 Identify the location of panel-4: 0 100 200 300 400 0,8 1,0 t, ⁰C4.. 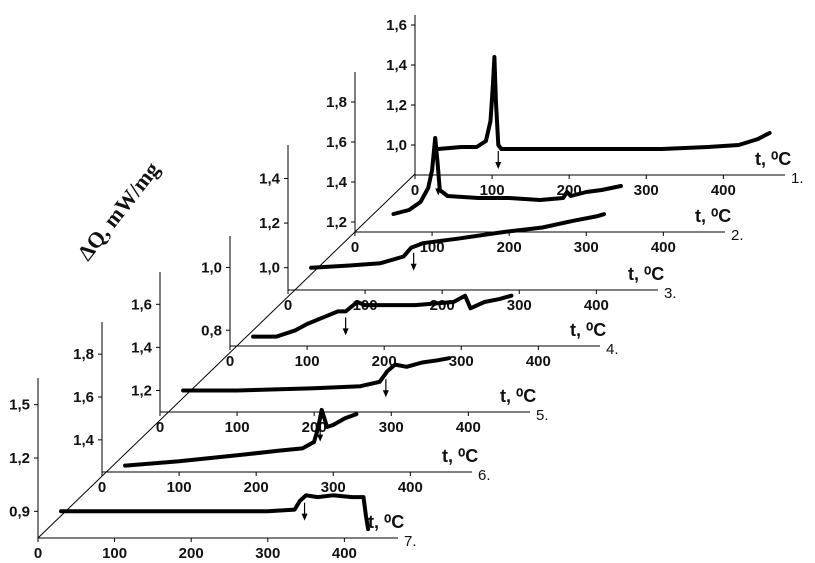
(410, 303).